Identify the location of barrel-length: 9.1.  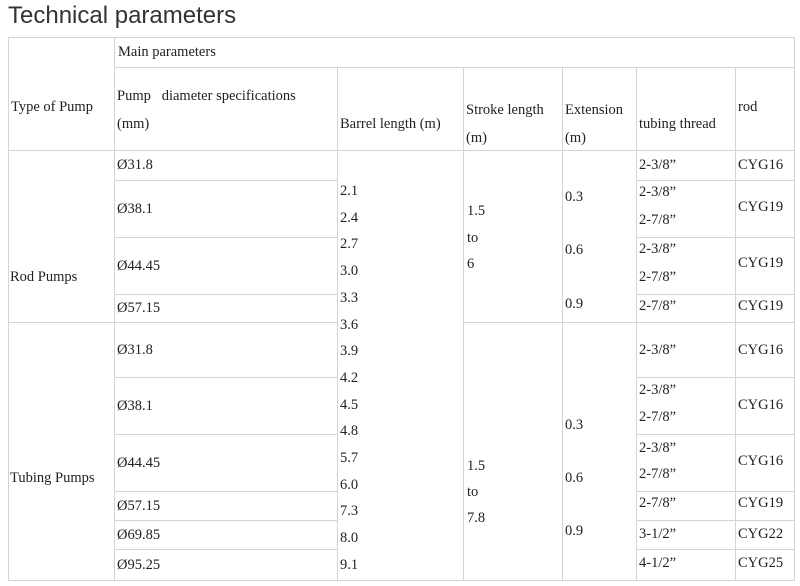
(349, 564).